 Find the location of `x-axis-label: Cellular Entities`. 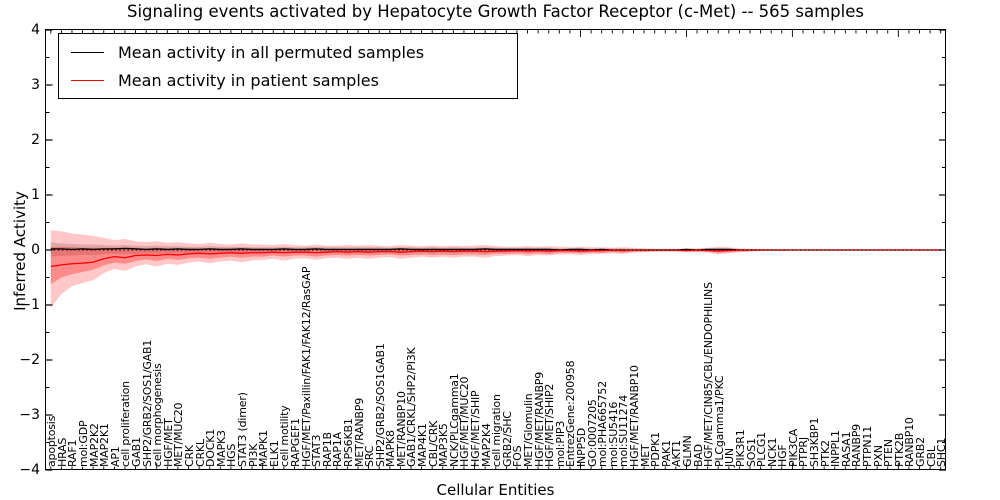

x-axis-label: Cellular Entities is located at coordinates (495, 490).